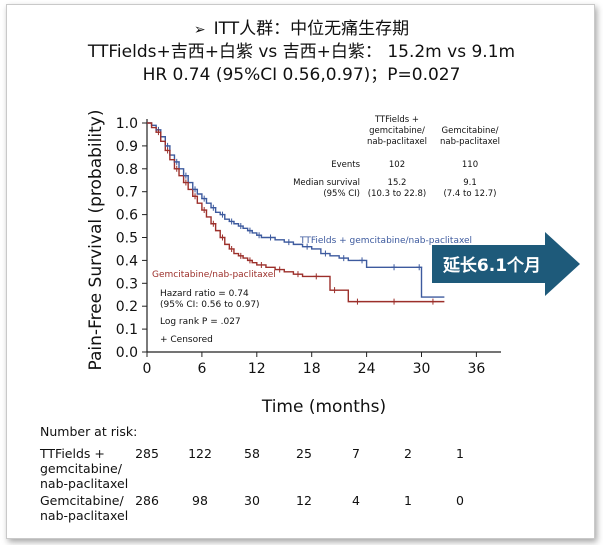 This screenshot has height=545, width=603. I want to click on y-tick-label: 1.0, so click(127, 124).